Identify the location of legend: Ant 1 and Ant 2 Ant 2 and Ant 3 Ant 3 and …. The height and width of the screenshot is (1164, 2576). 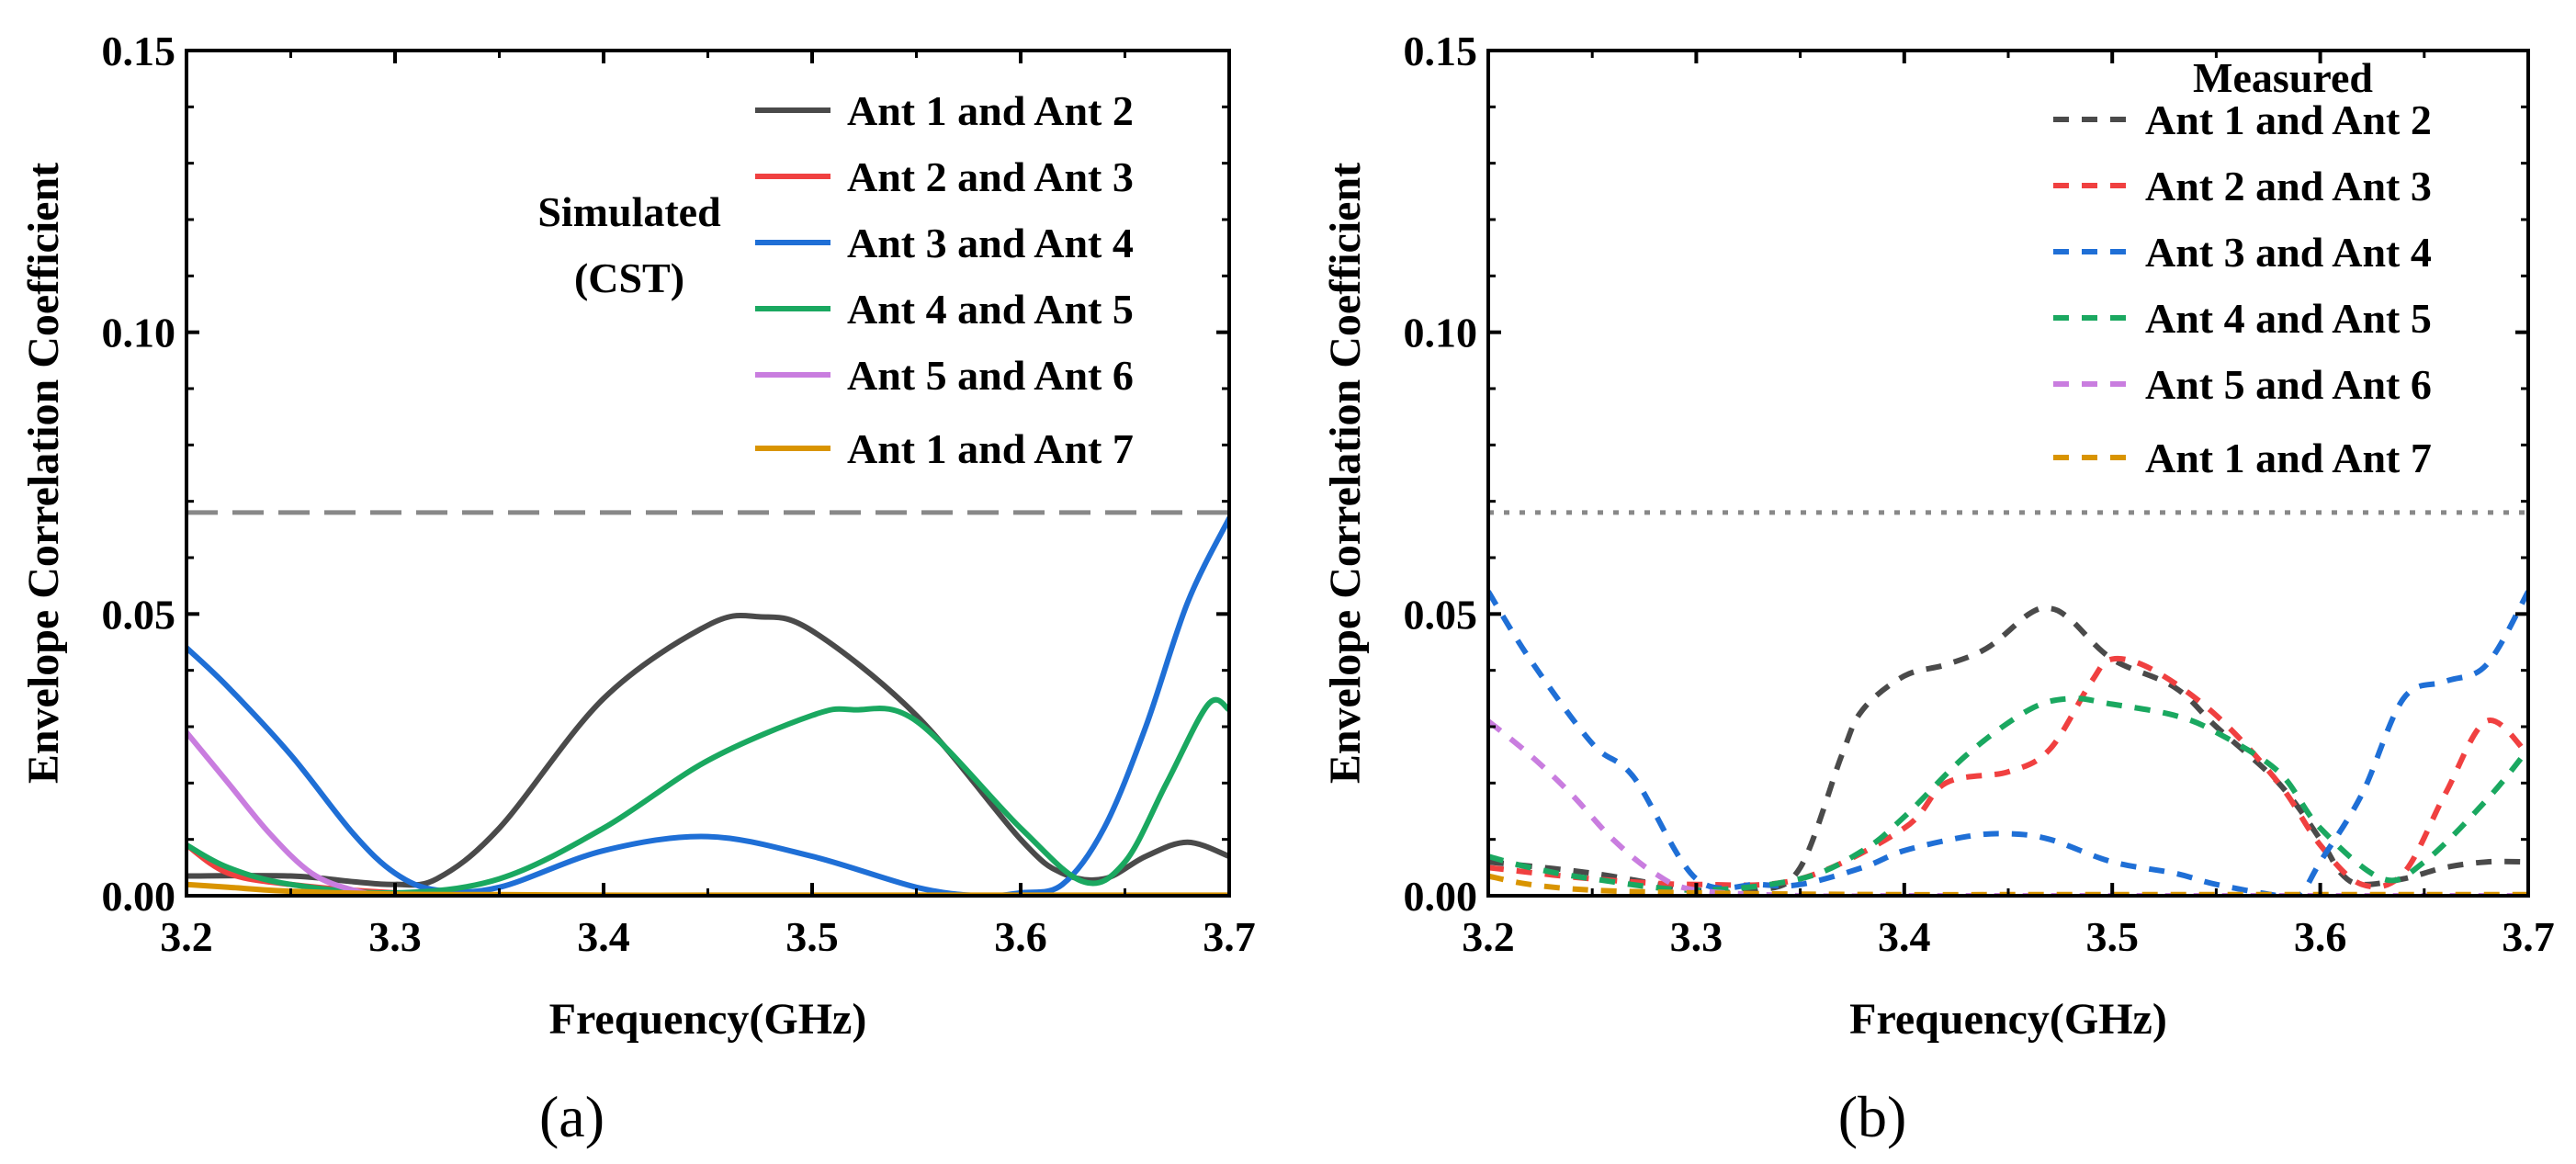
(944, 279).